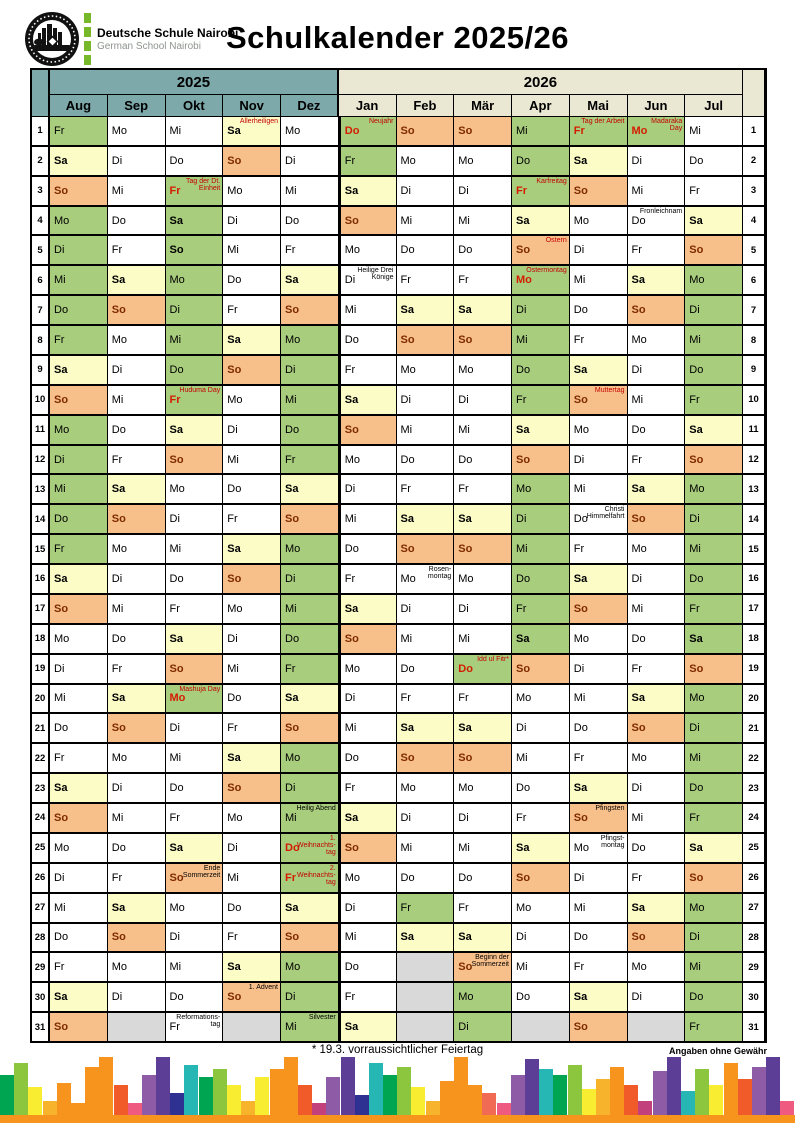  What do you see at coordinates (598, 221) in the screenshot?
I see `day-cell-mai-4: Mo` at bounding box center [598, 221].